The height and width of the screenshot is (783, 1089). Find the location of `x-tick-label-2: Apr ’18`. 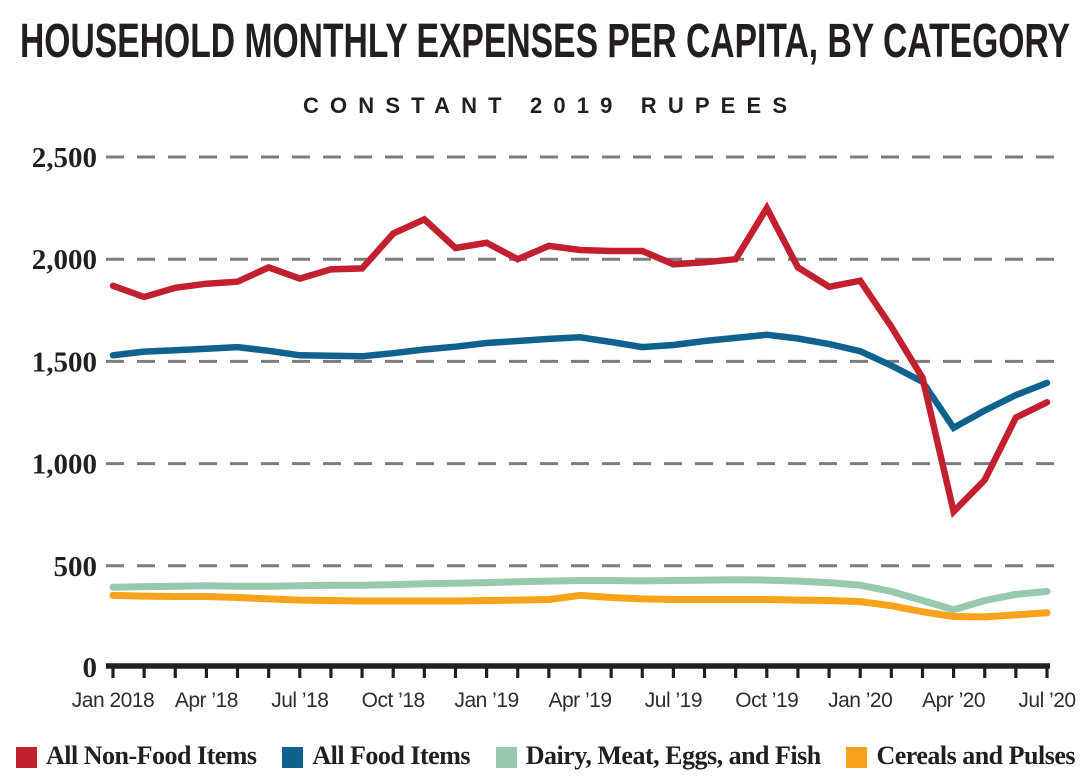

x-tick-label-2: Apr ’18 is located at coordinates (206, 700).